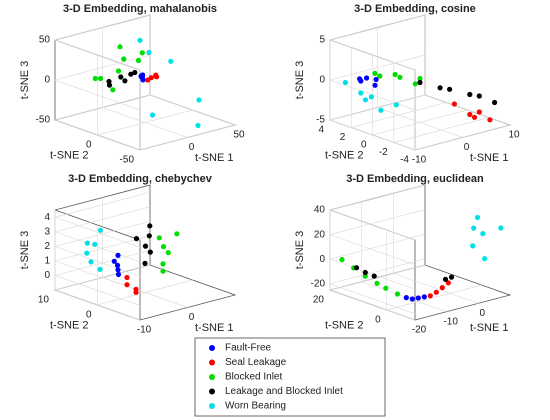  Describe the element at coordinates (319, 300) in the screenshot. I see `y-tick-label: 20` at that location.